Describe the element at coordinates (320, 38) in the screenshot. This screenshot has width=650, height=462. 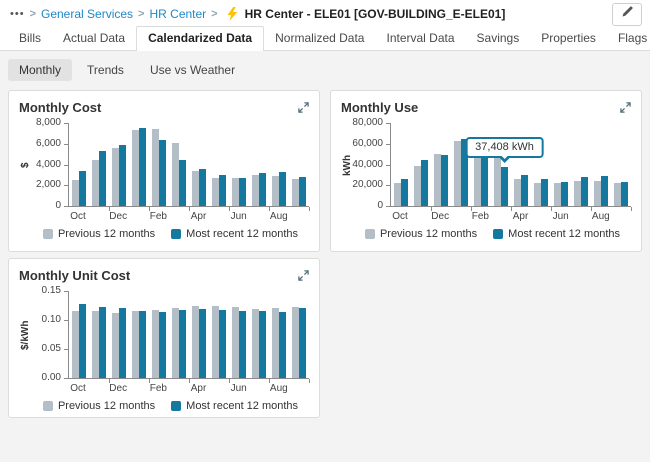
I see `tab-normalized-data: Normalized Data` at that location.